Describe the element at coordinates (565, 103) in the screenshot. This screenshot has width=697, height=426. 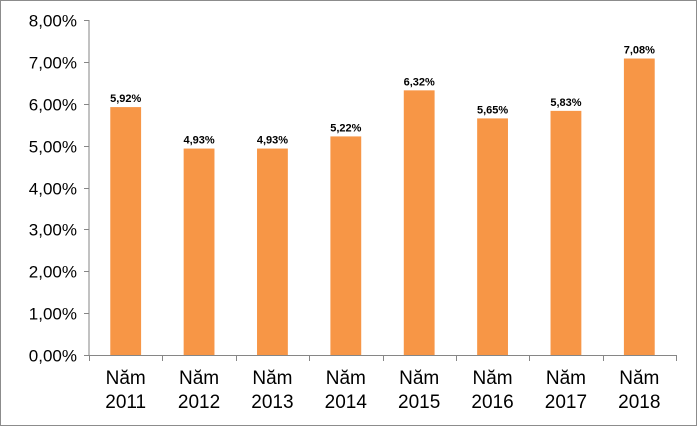
I see `data-label: 5,83%` at that location.